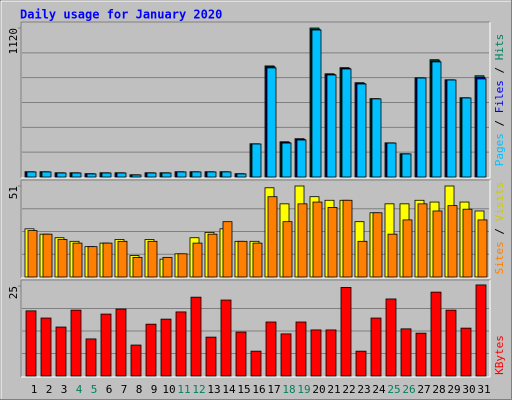 This screenshot has height=400, width=512. What do you see at coordinates (468, 389) in the screenshot?
I see `x-tick-label: 30` at bounding box center [468, 389].